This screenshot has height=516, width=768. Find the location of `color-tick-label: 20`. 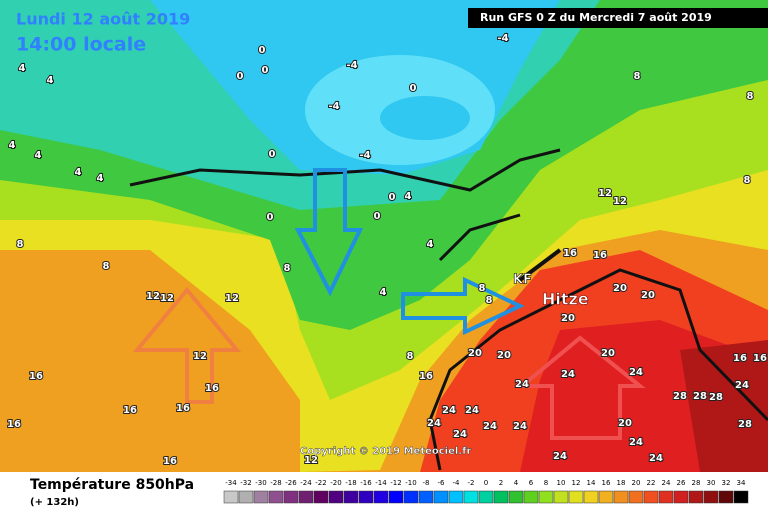

color-tick-label: 20 is located at coordinates (636, 483).